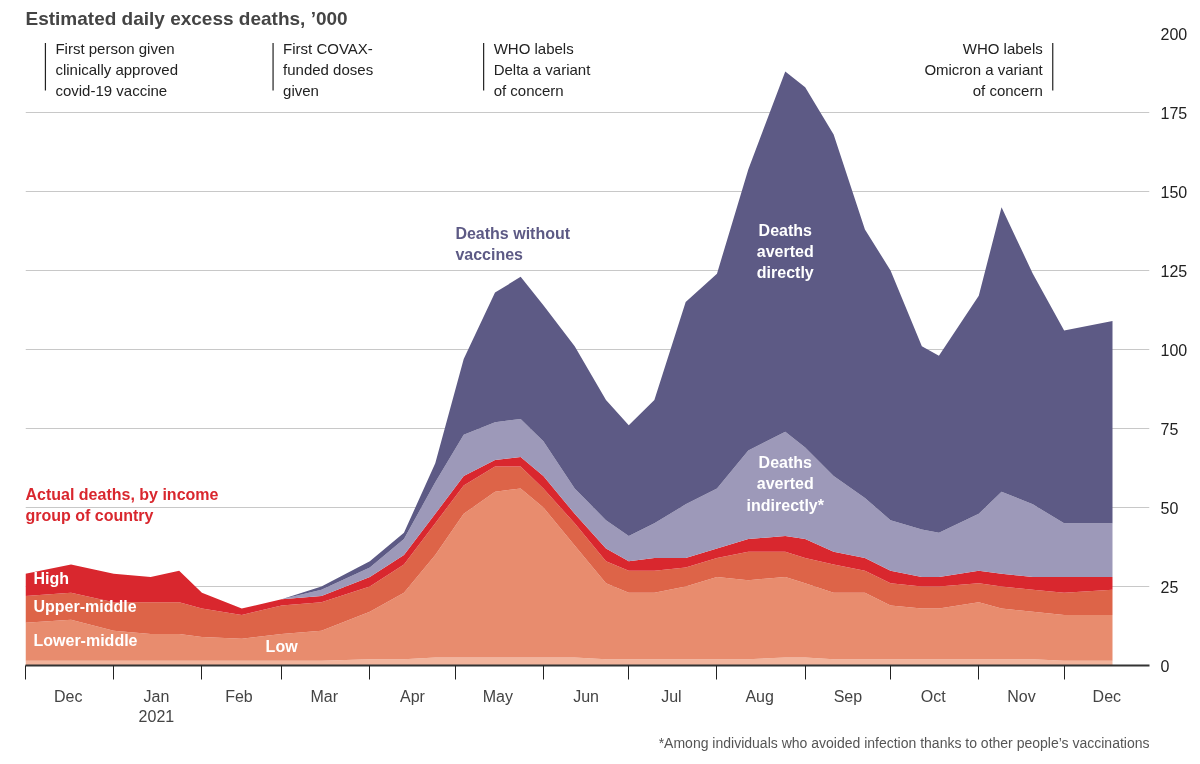 Image resolution: width=1200 pixels, height=764 pixels. I want to click on series-label: Upper-middle, so click(85, 606).